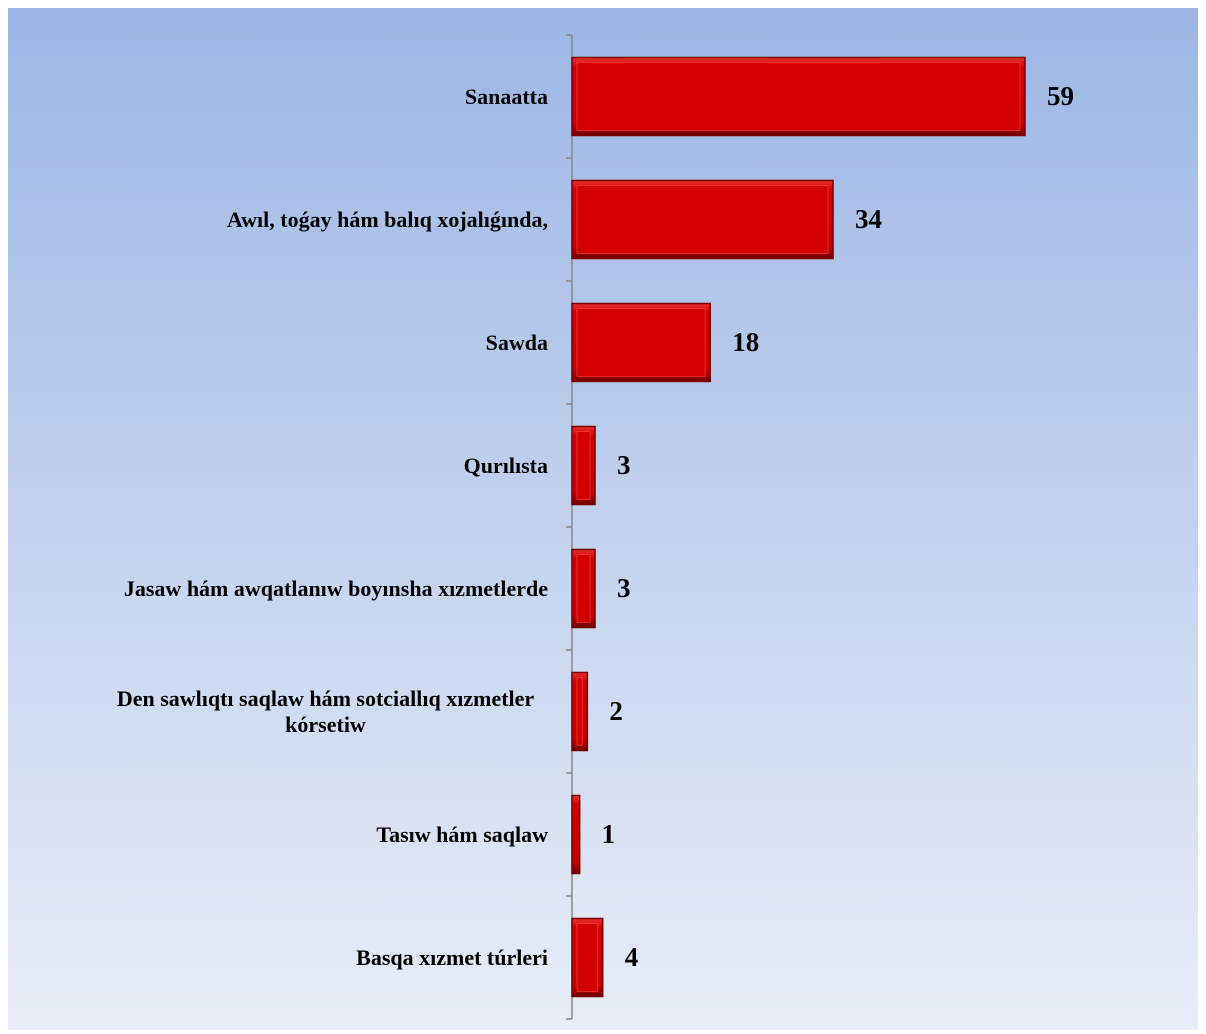  Describe the element at coordinates (506, 96) in the screenshot. I see `category-text: Sanaatta` at that location.